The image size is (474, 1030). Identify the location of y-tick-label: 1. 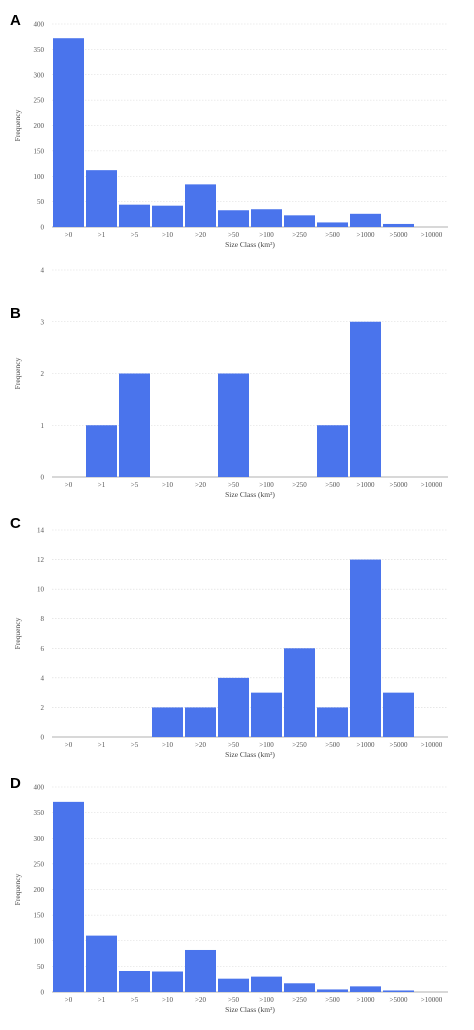
(43, 426).